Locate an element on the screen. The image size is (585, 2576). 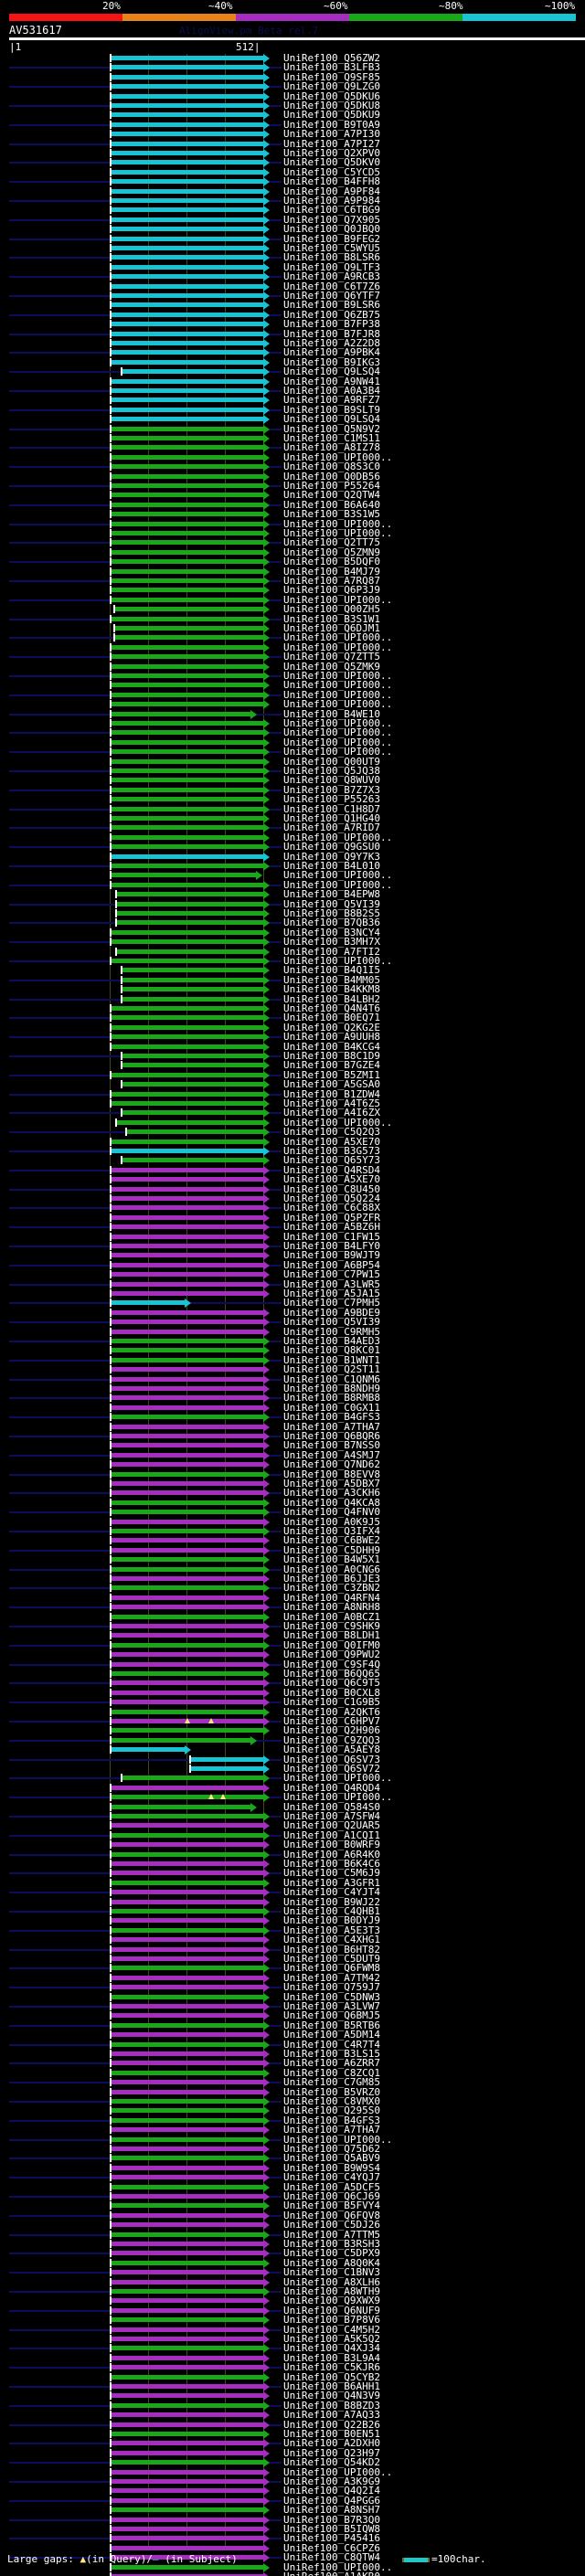
hit-label: UniRef100_B8B2S5 is located at coordinates (331, 913).